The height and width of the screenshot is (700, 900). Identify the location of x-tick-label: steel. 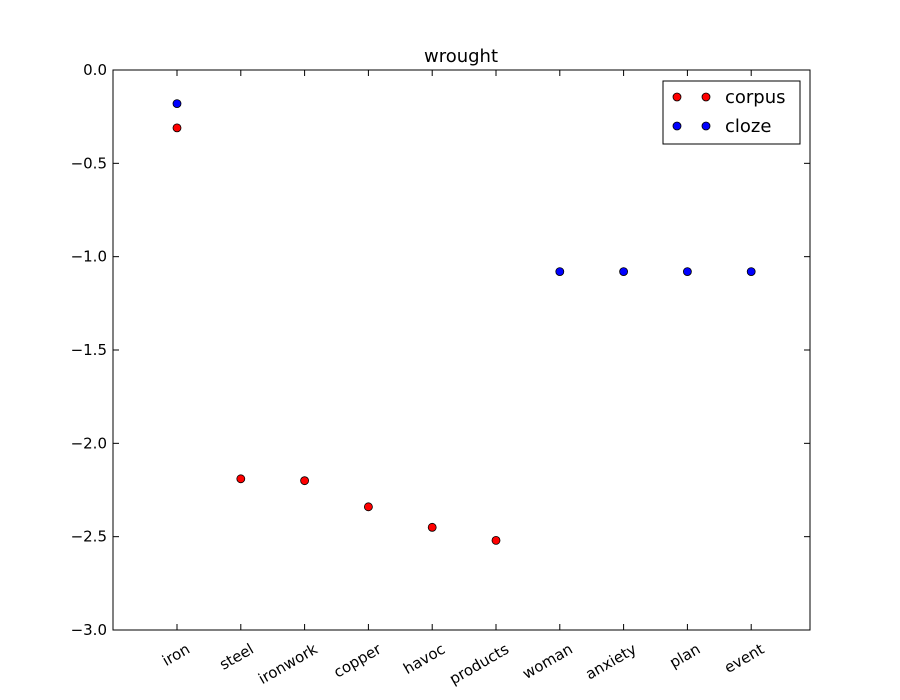
(236, 657).